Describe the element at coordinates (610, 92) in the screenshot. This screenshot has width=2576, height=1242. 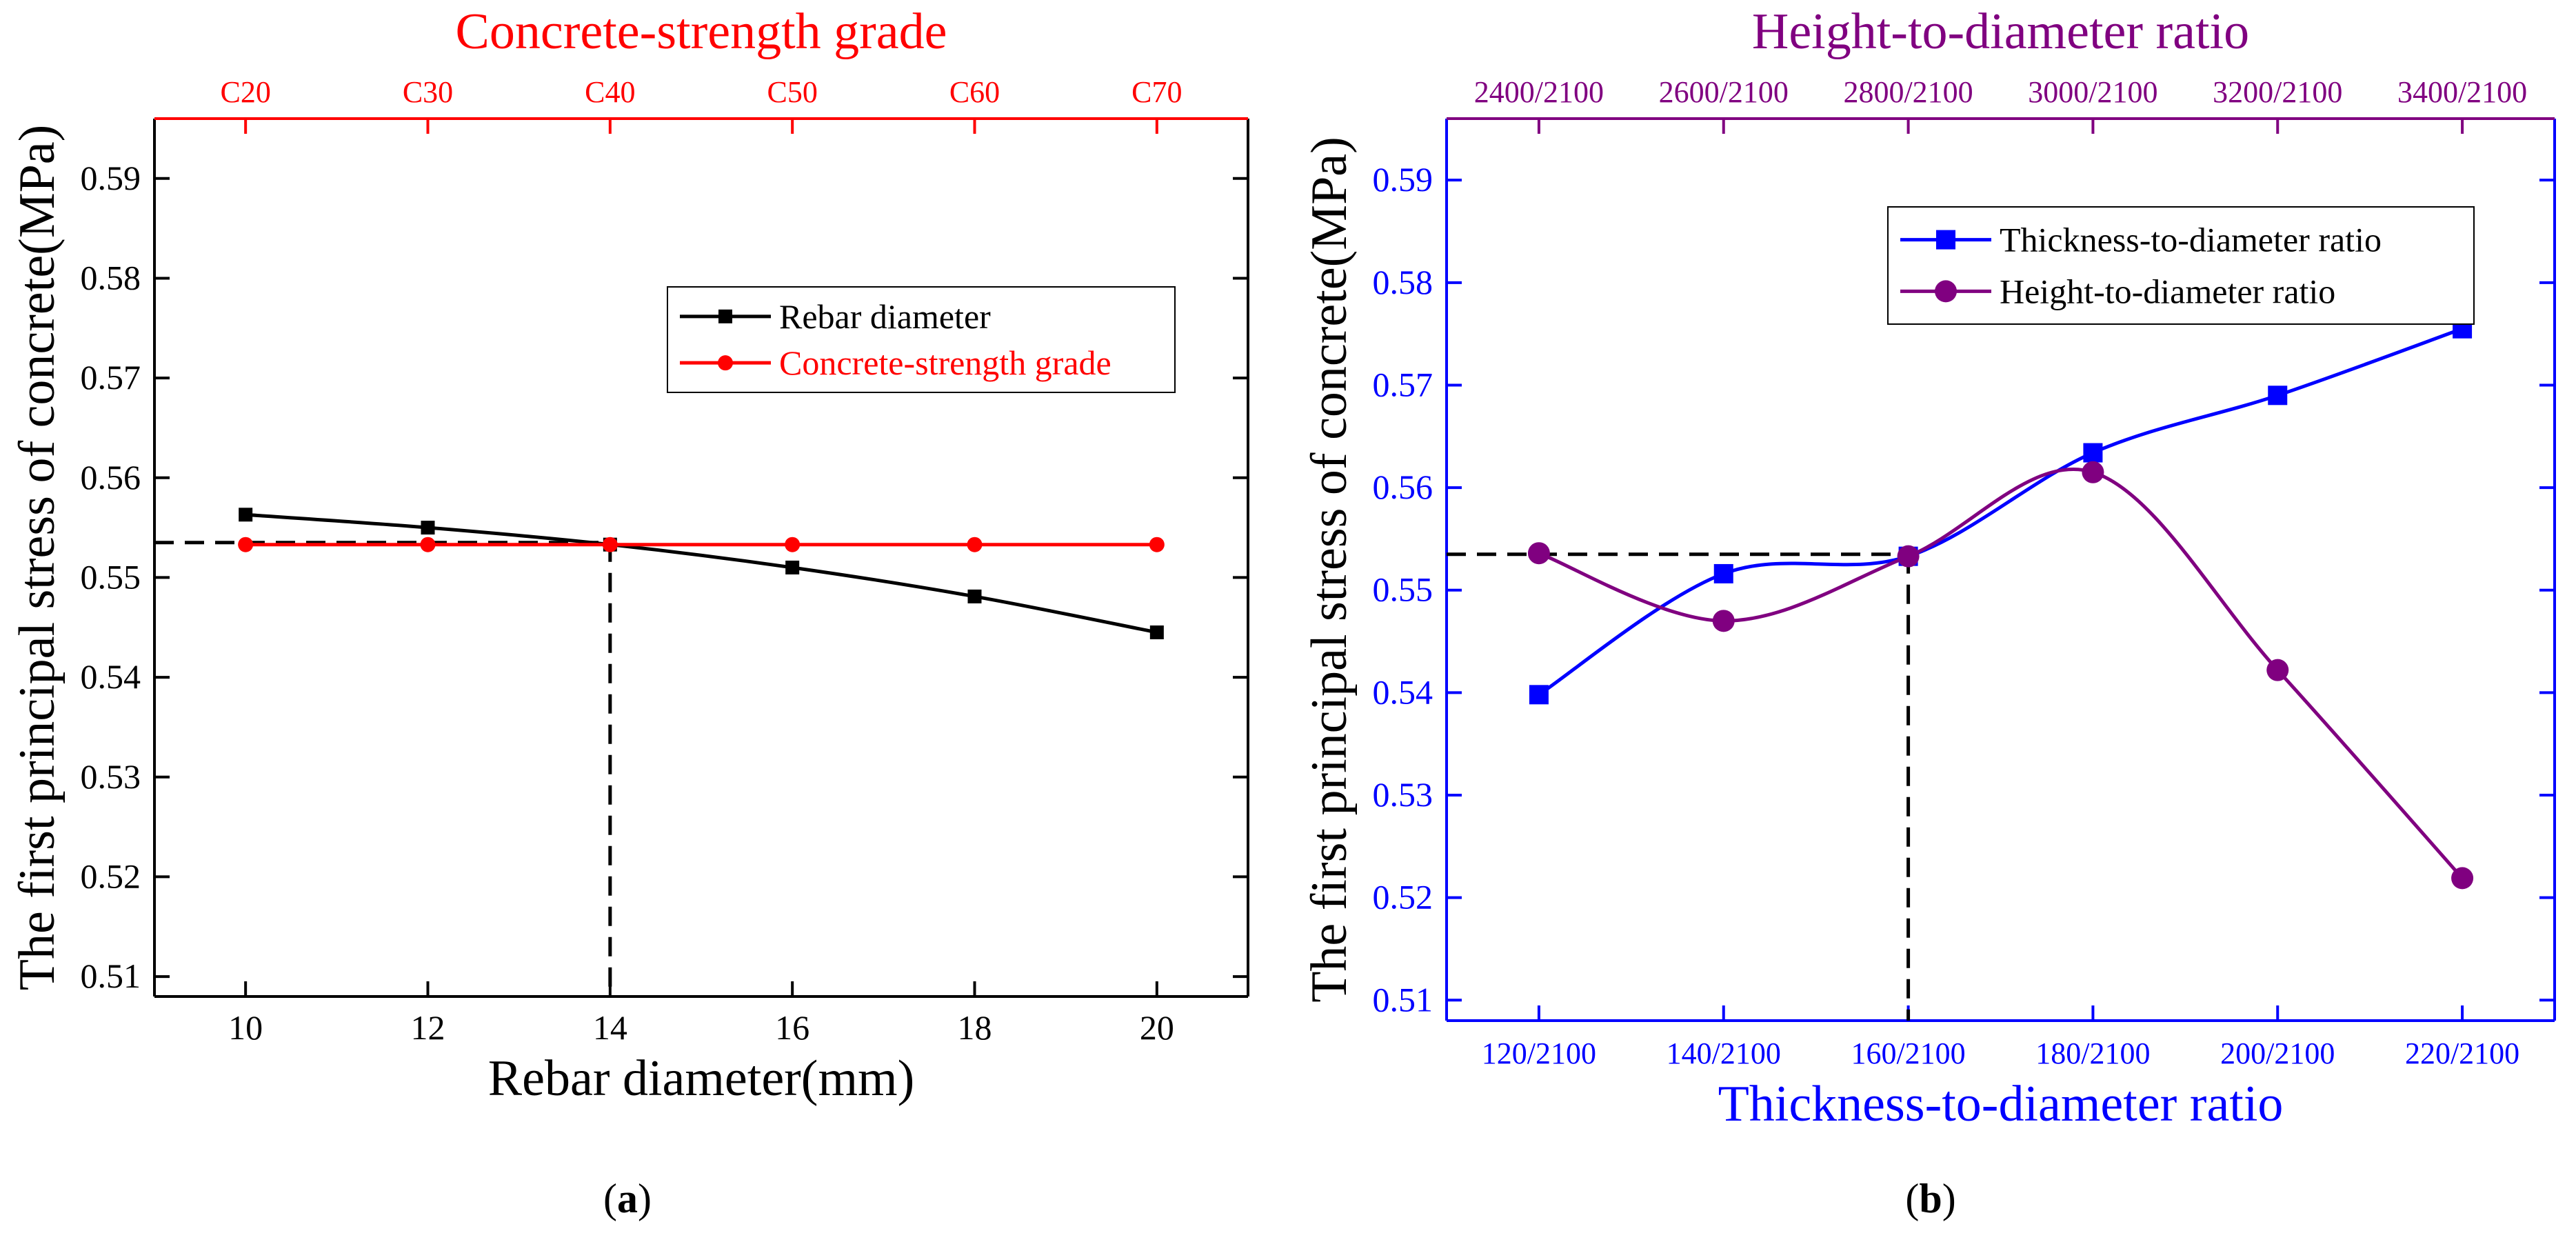
I see `top-x-tick-label: C40` at that location.